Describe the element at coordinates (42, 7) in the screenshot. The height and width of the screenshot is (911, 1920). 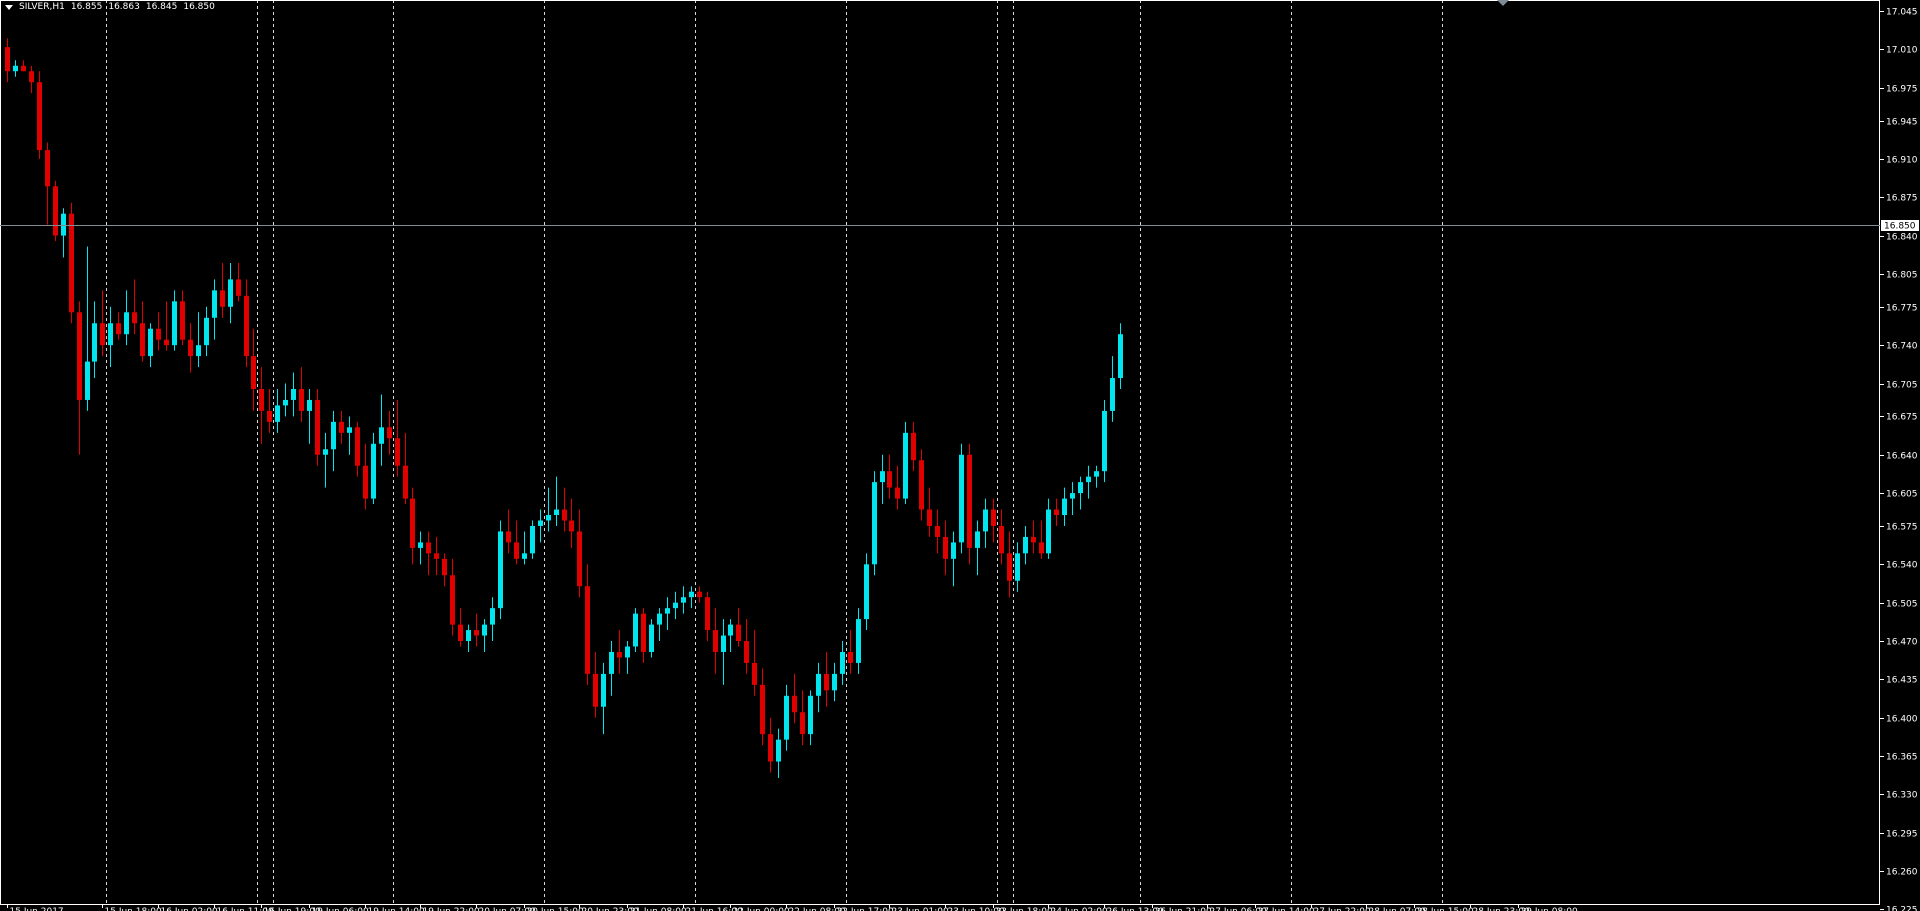
I see `symbol-timeframe: SILVER,H1` at that location.